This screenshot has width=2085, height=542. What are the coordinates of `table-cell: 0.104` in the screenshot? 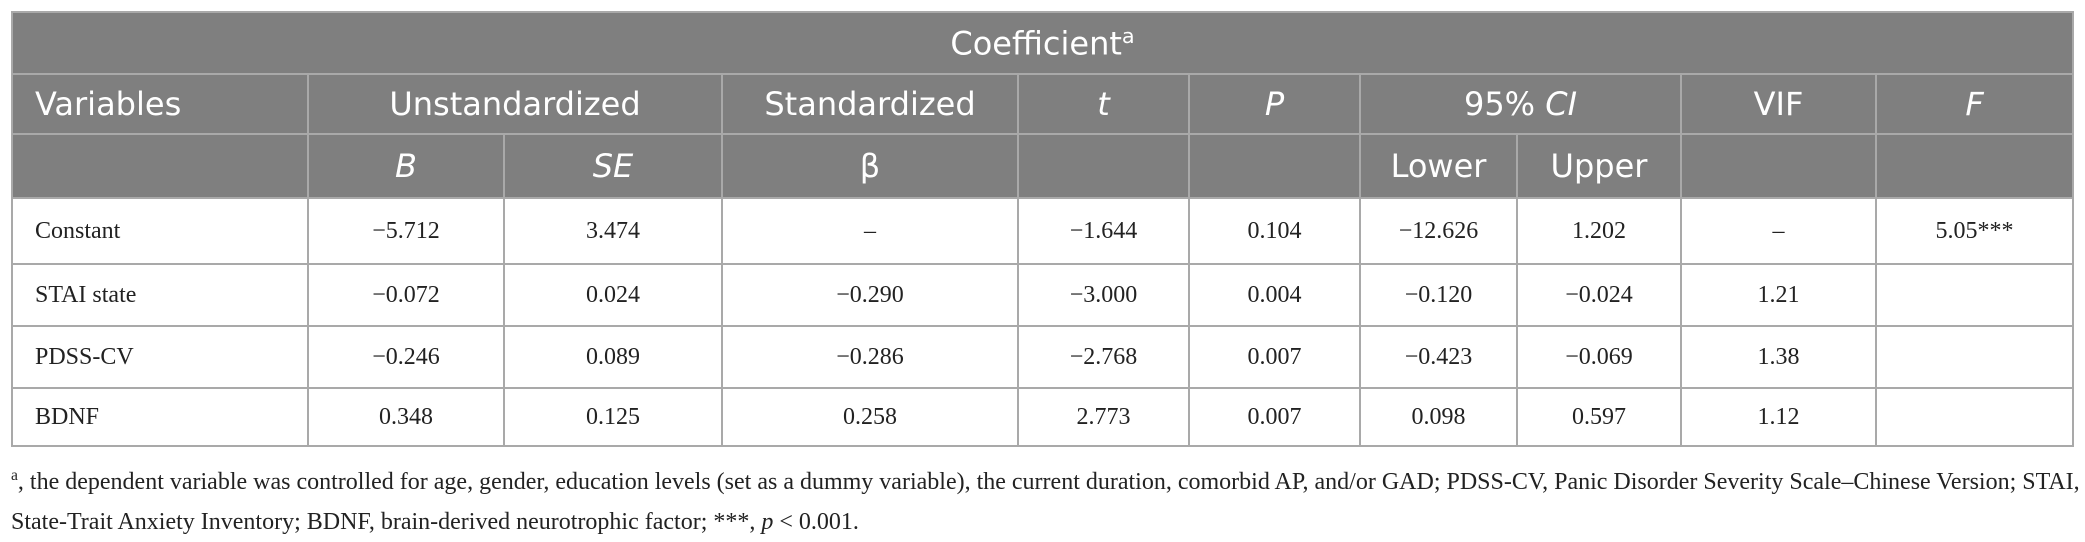 It's located at (1274, 231).